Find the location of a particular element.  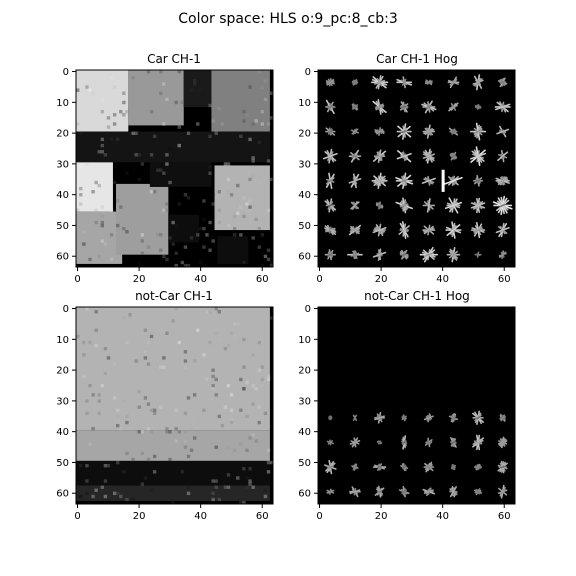

image-region is located at coordinates (102, 101).